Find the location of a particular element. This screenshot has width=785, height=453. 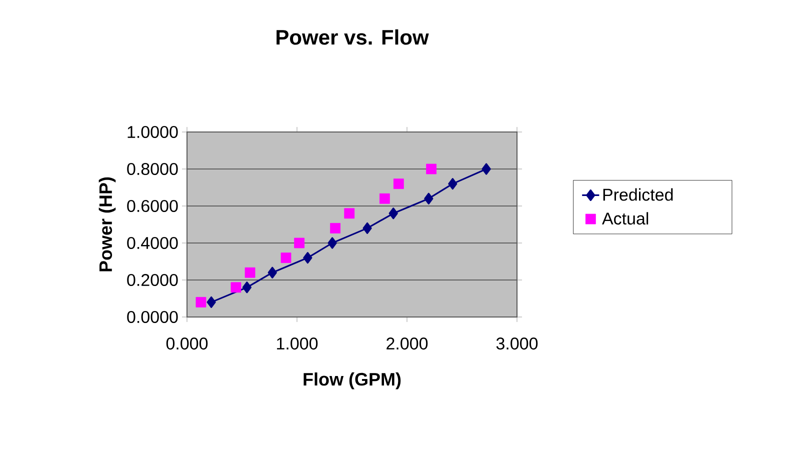

legend-label: Actual is located at coordinates (625, 218).